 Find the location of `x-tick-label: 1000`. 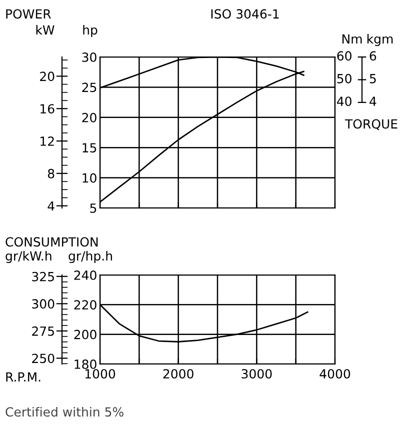

x-tick-label: 1000 is located at coordinates (100, 374).